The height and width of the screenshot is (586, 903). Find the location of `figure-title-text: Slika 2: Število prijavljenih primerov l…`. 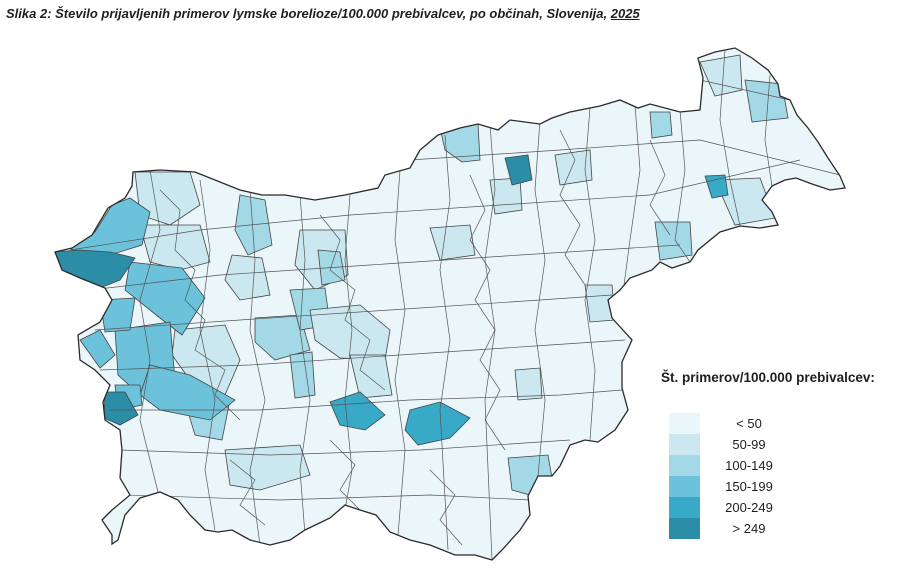

figure-title-text: Slika 2: Število prijavljenih primerov l… is located at coordinates (308, 13).